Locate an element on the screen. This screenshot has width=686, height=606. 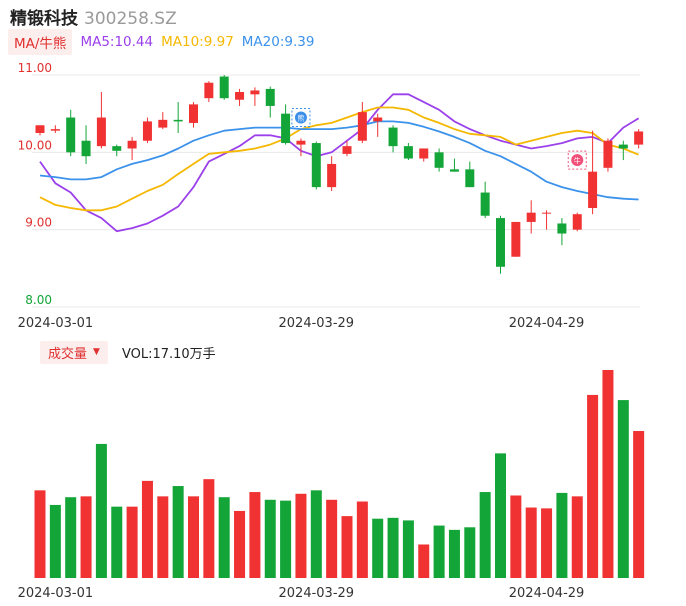
x-tick-label: 2024-03-29 is located at coordinates (317, 593).